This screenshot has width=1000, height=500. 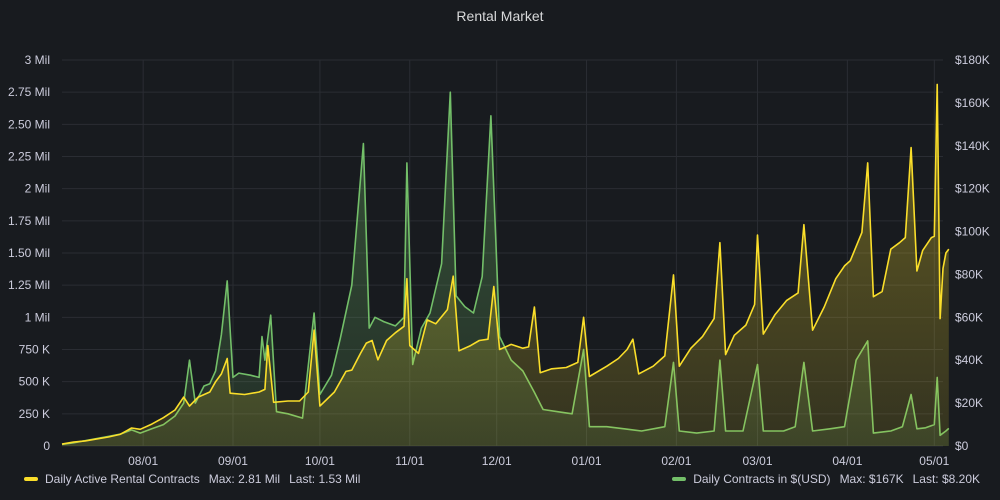 What do you see at coordinates (34, 382) in the screenshot?
I see `y-left-tick-label: 500 K` at bounding box center [34, 382].